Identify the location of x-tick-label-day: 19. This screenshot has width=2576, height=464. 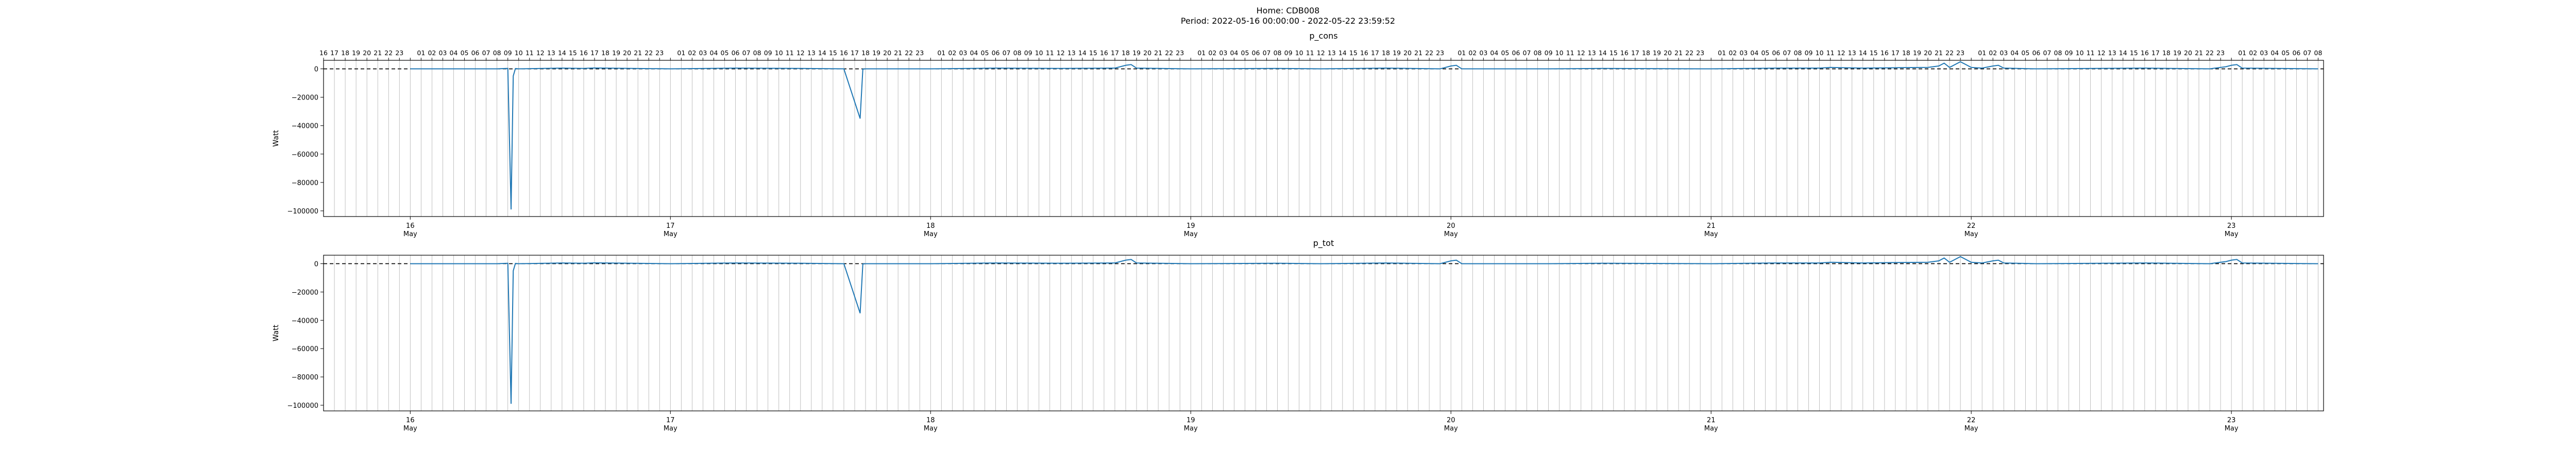
(1191, 420).